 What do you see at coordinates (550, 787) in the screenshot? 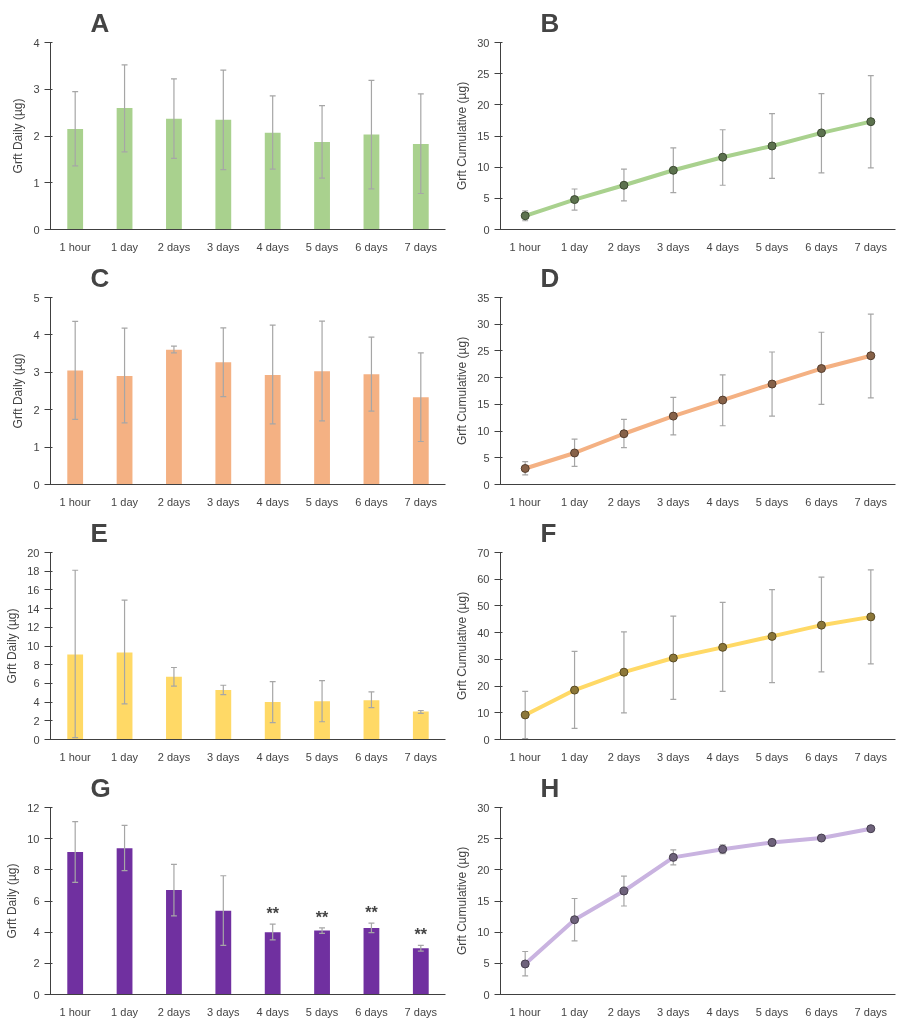
I see `chart-title: H` at bounding box center [550, 787].